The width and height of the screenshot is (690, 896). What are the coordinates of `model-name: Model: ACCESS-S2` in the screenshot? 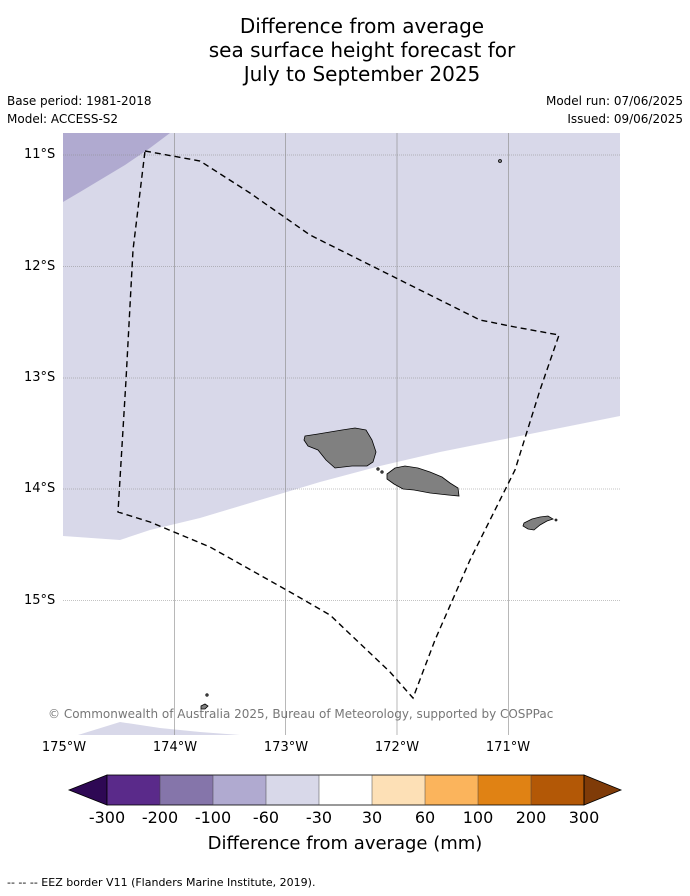 It's located at (63, 119).